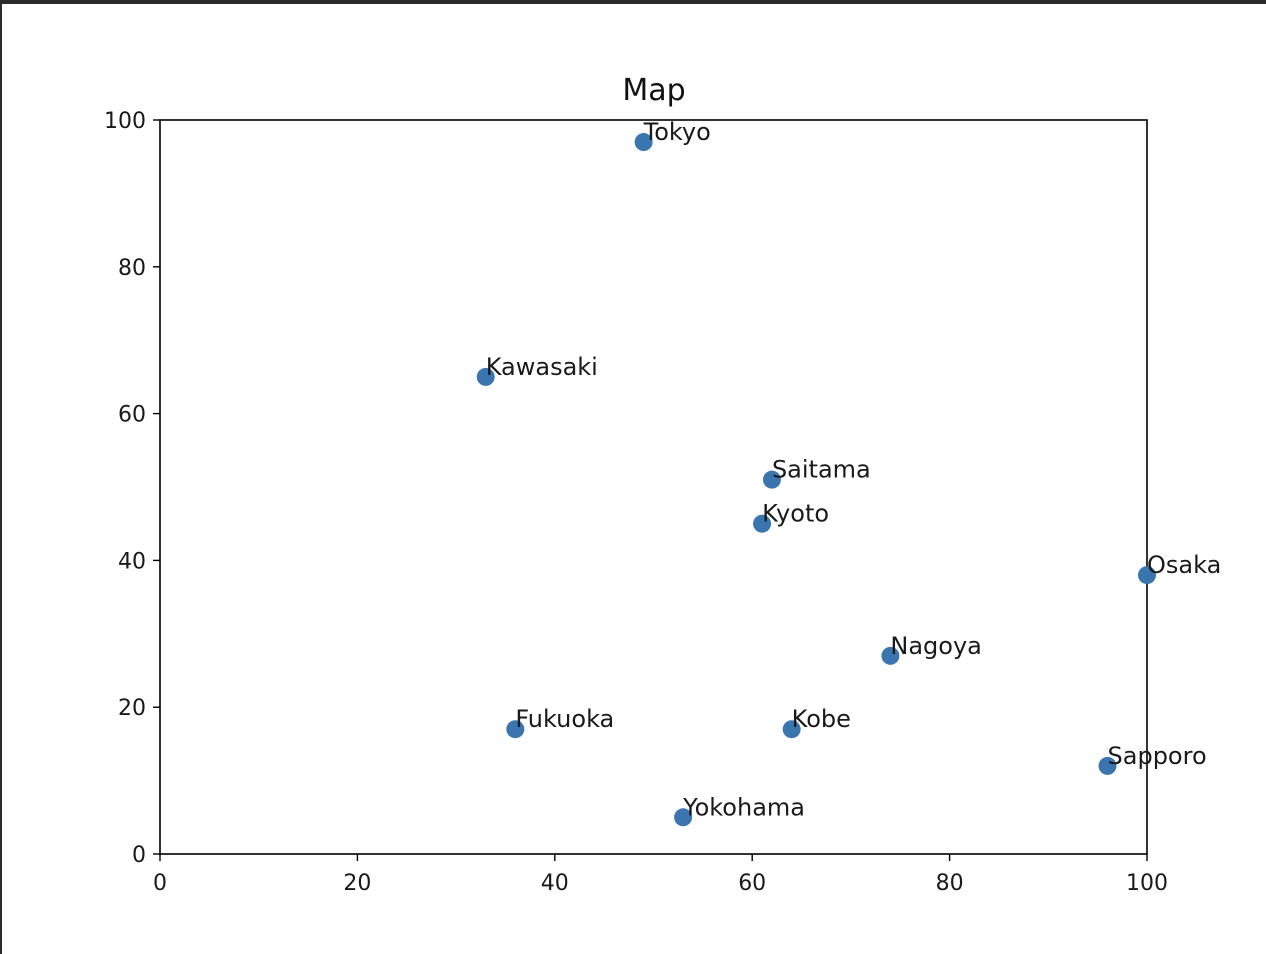 The width and height of the screenshot is (1266, 954). Describe the element at coordinates (125, 121) in the screenshot. I see `y-tick-label: 100` at that location.